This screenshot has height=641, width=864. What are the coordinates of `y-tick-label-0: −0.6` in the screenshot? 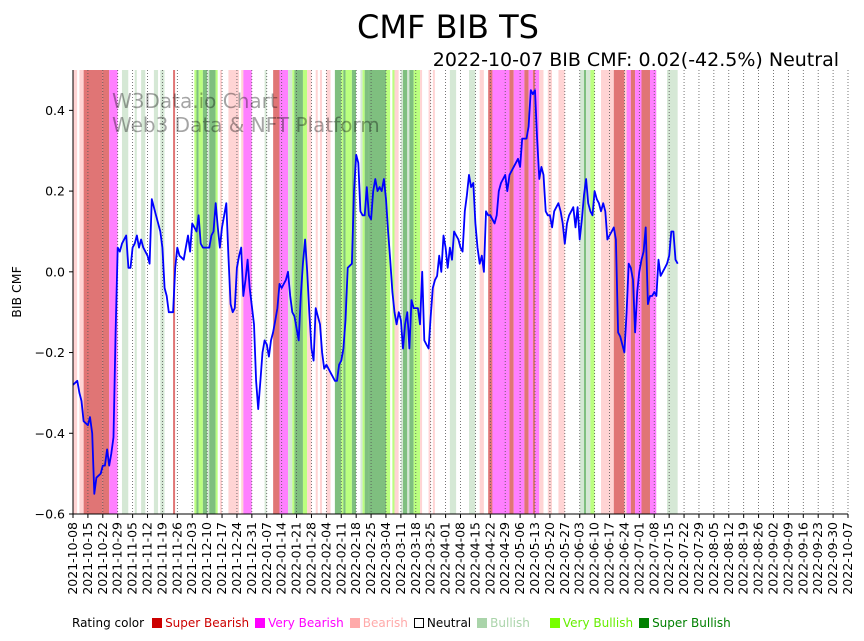 It's located at (50, 514).